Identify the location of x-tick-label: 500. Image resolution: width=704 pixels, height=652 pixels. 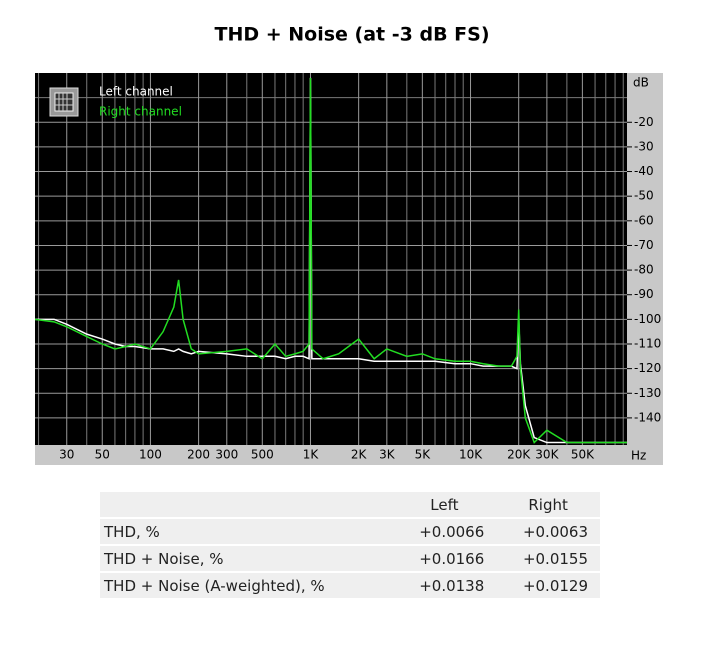
(262, 455).